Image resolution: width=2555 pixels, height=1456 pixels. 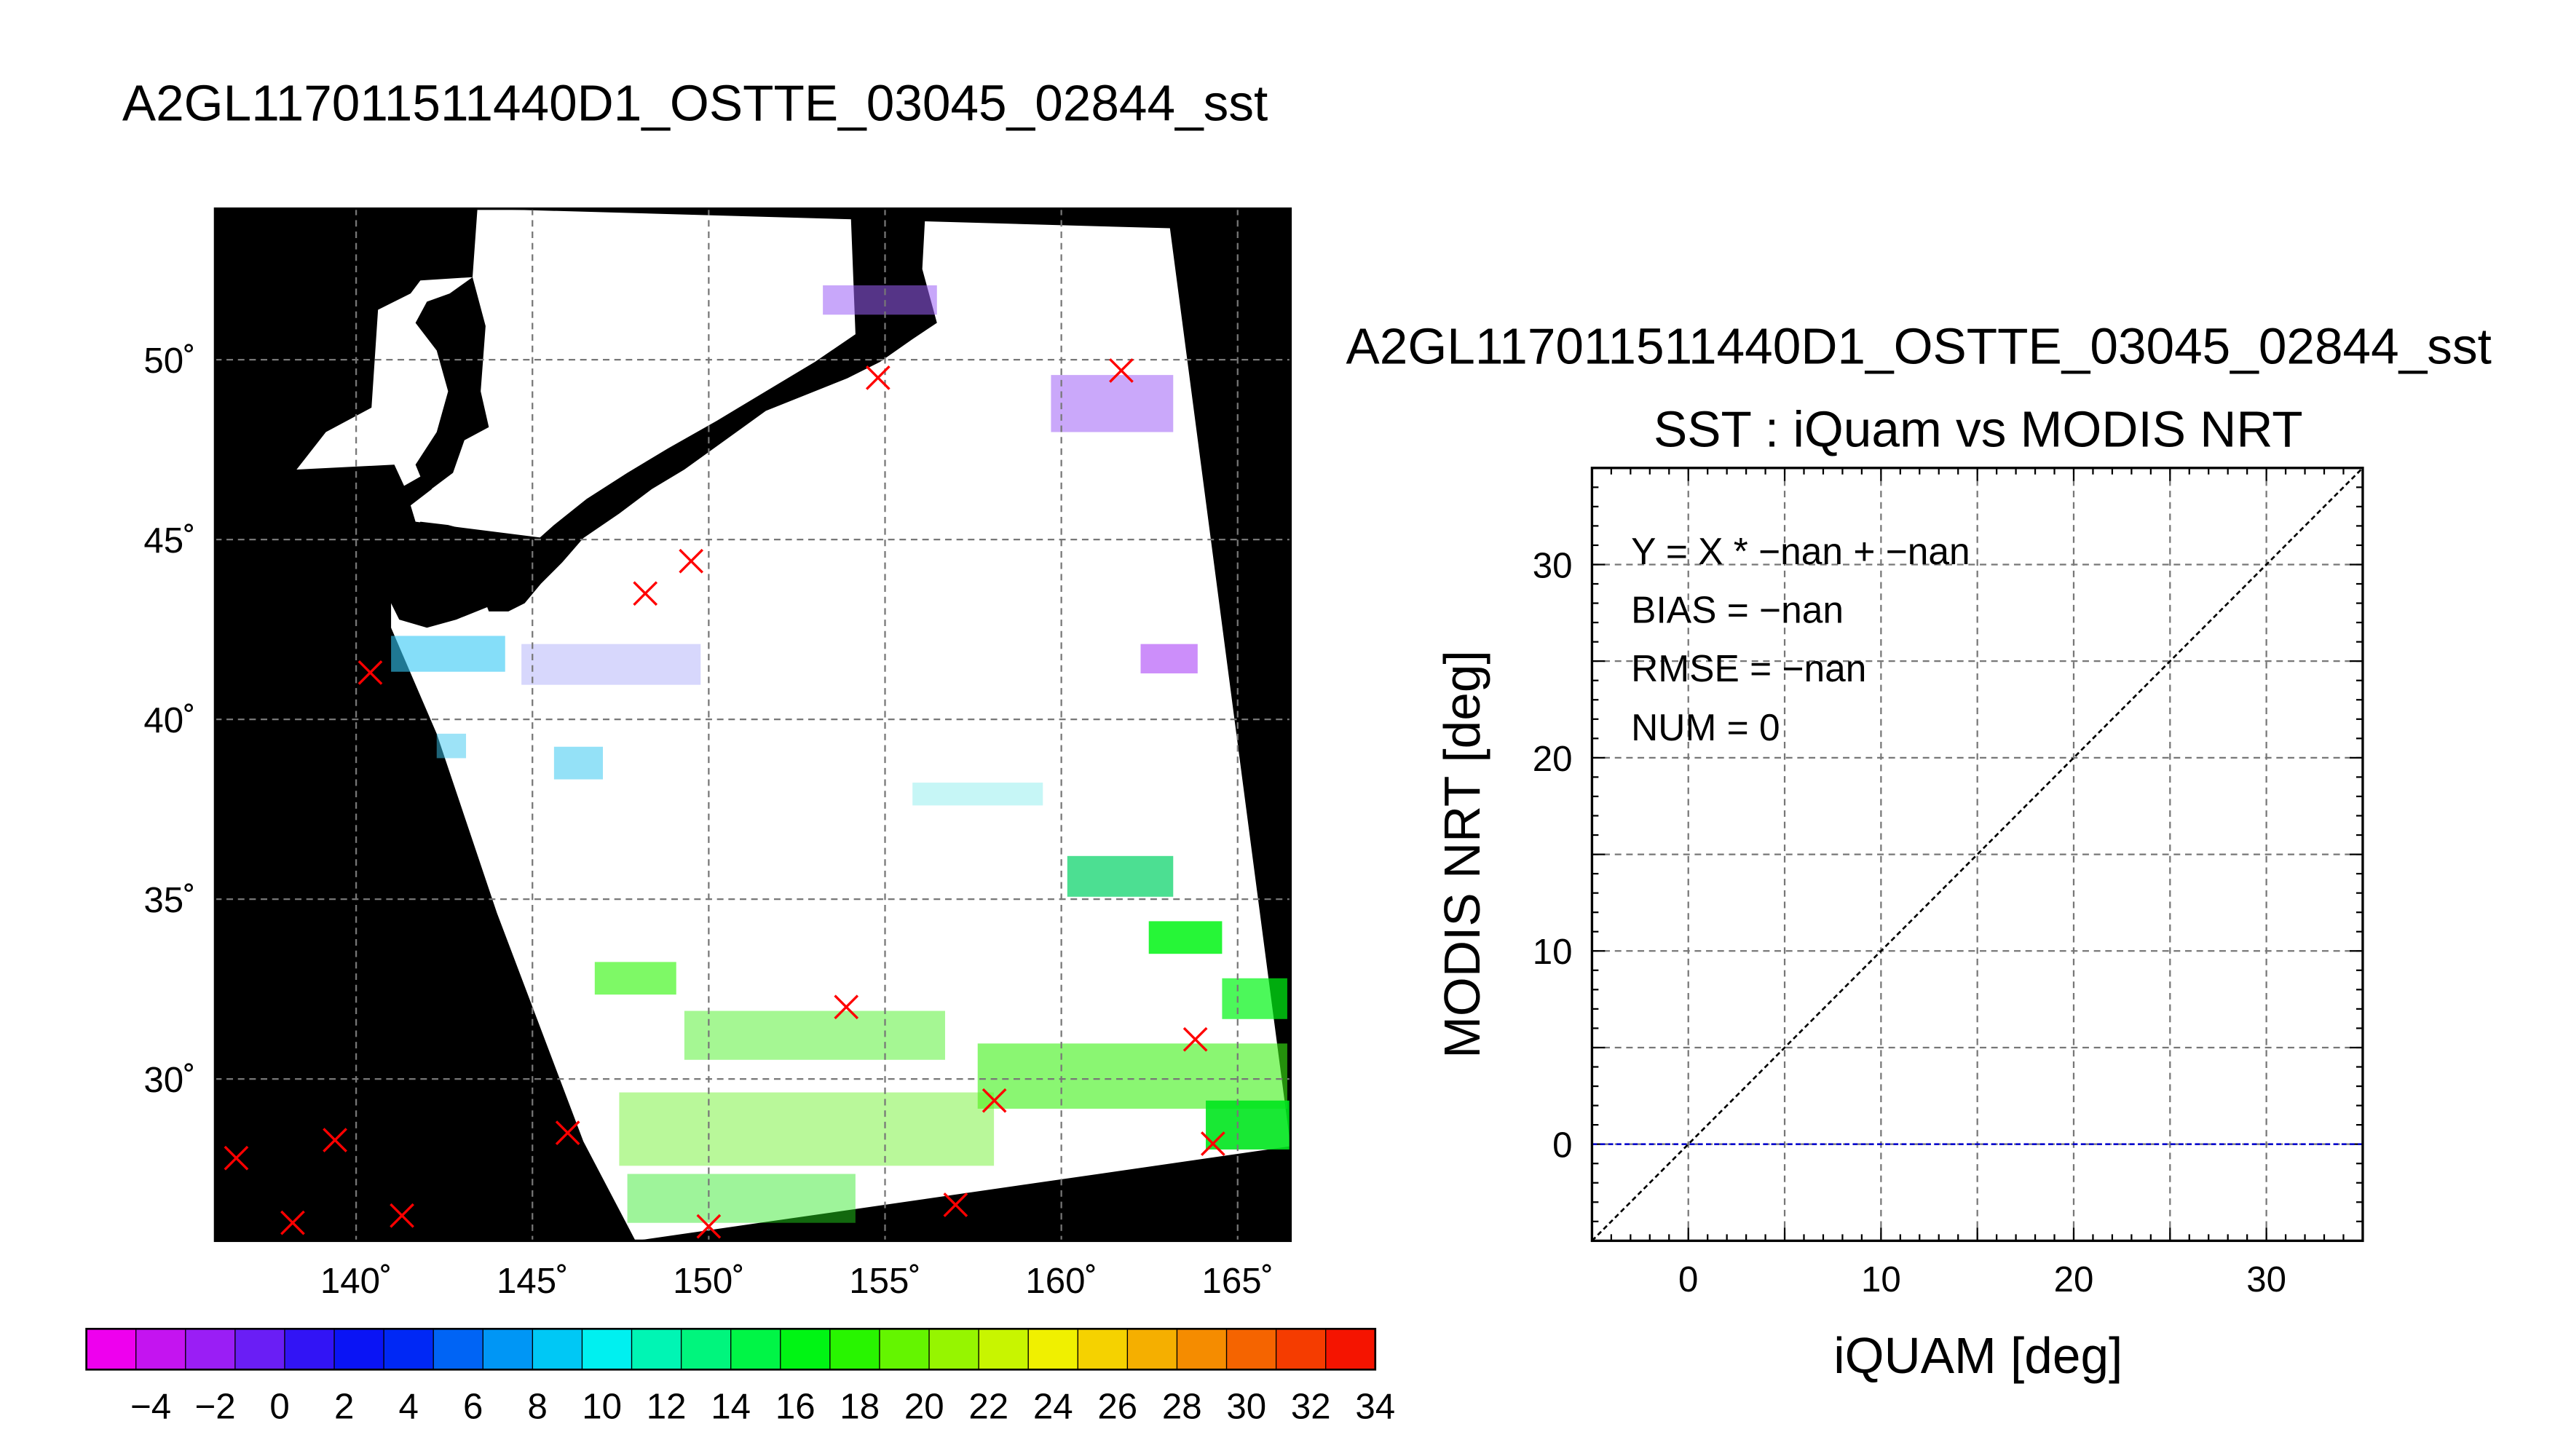 I want to click on lon-tick-label: 160˚, so click(x=1061, y=1281).